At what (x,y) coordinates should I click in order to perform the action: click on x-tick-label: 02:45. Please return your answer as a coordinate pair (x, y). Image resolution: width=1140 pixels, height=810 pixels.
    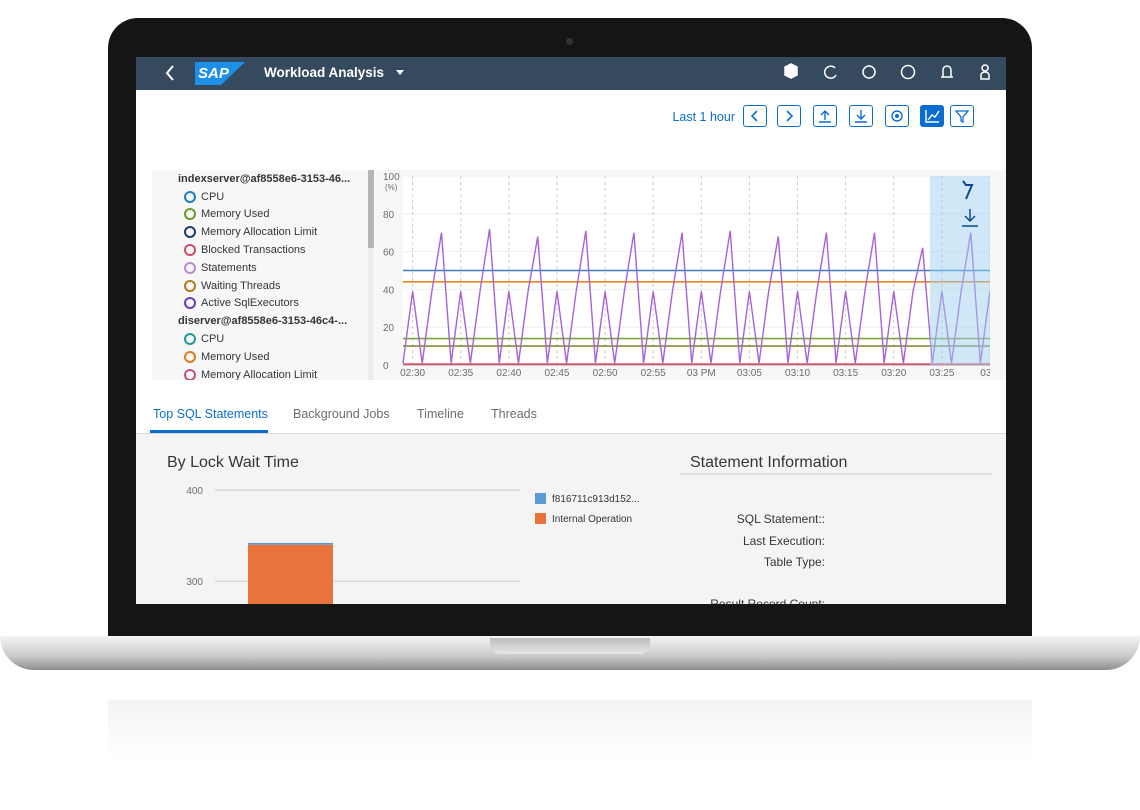
    Looking at the image, I should click on (556, 373).